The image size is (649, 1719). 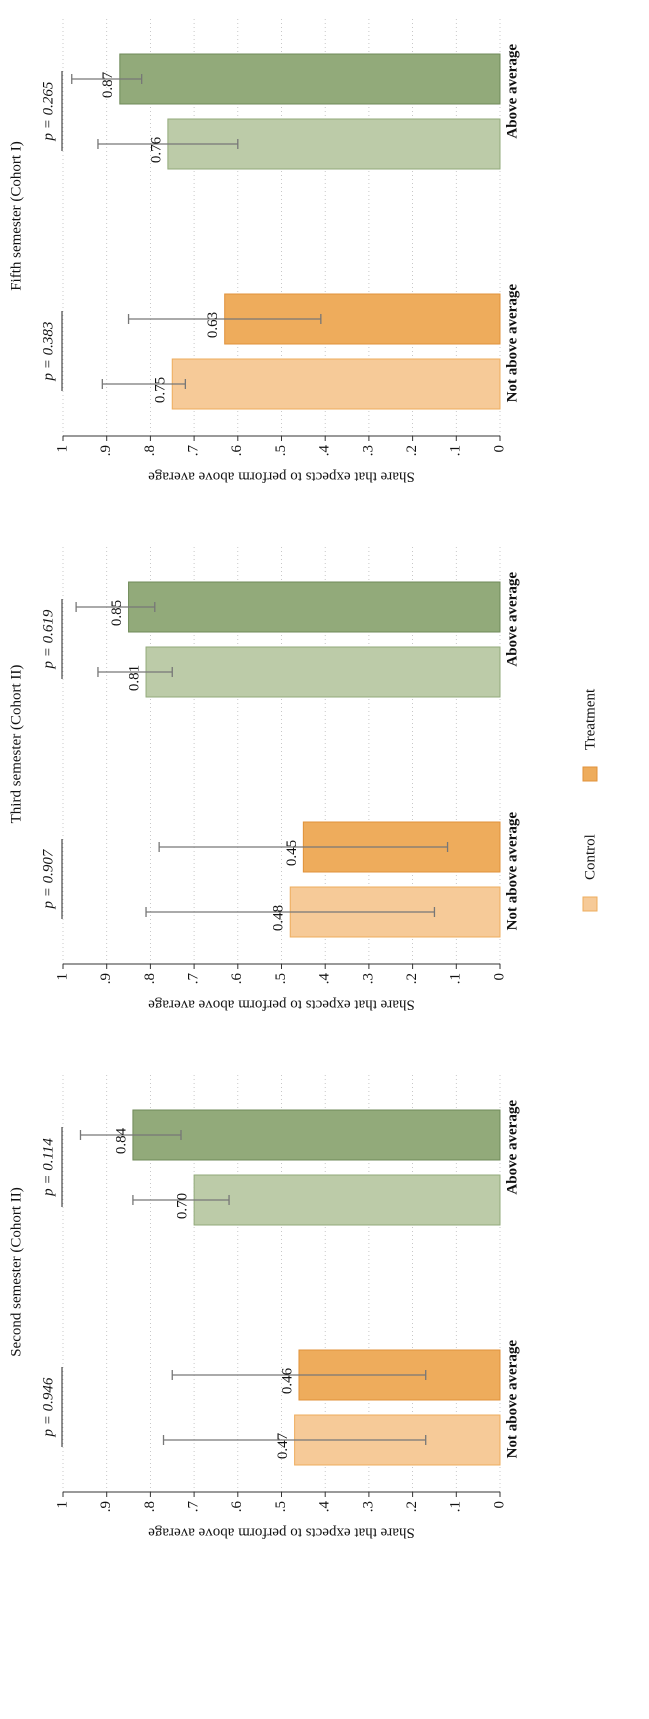 I want to click on p-value: p = 0.114, so click(x=48, y=1167).